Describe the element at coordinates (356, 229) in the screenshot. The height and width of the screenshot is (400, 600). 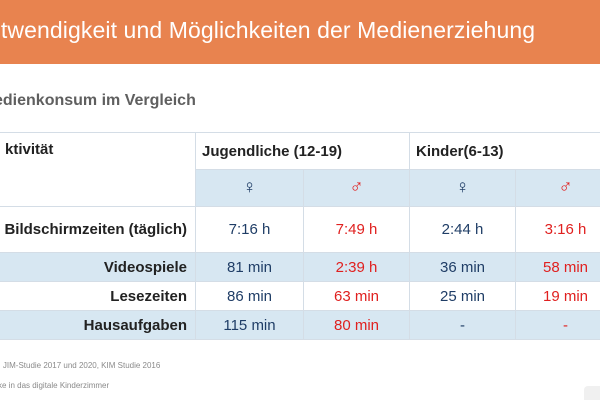
I see `value-jugendliche-male: 7:49 h` at that location.